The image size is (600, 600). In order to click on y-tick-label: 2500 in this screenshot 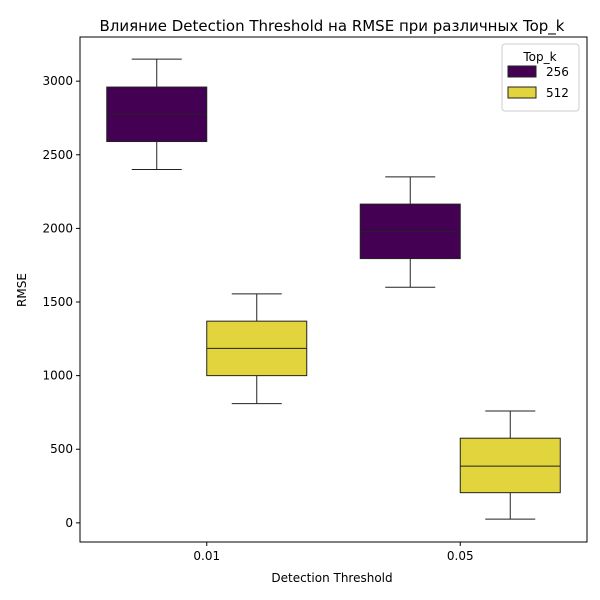, I will do `click(57, 155)`.